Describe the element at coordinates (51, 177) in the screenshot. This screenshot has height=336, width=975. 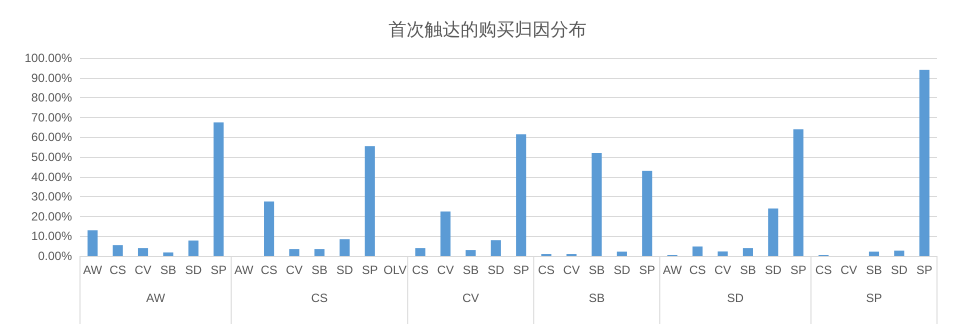
I see `y-tick-label: 40.00%` at that location.